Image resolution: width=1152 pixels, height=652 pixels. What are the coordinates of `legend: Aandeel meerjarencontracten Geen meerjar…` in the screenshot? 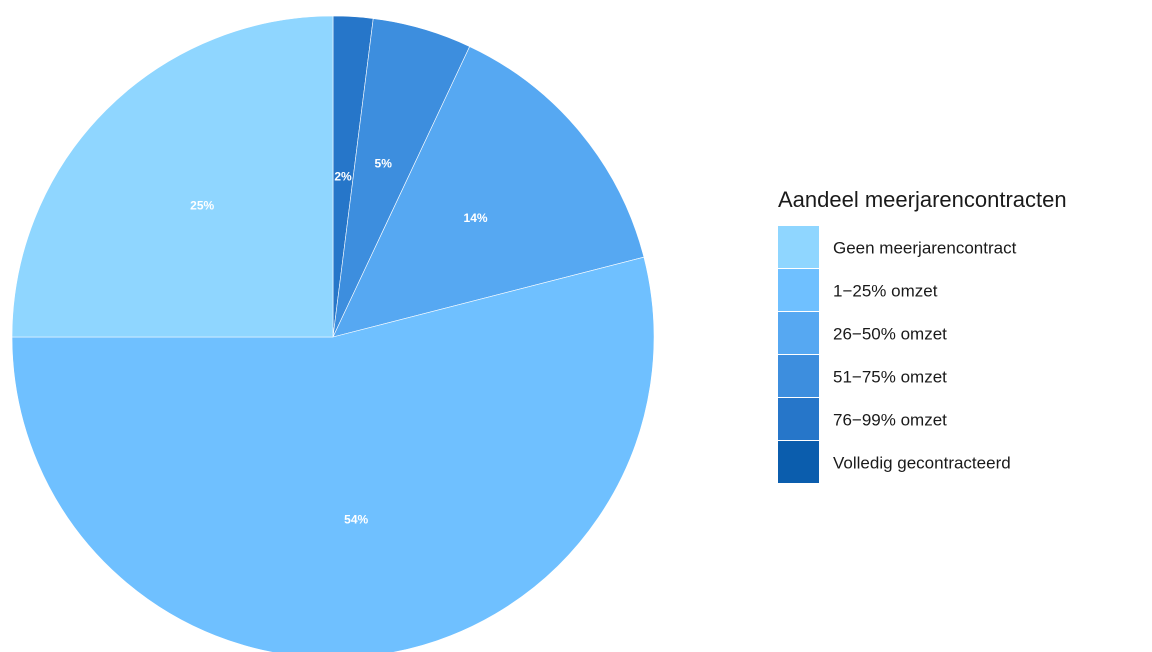 It's located at (922, 335).